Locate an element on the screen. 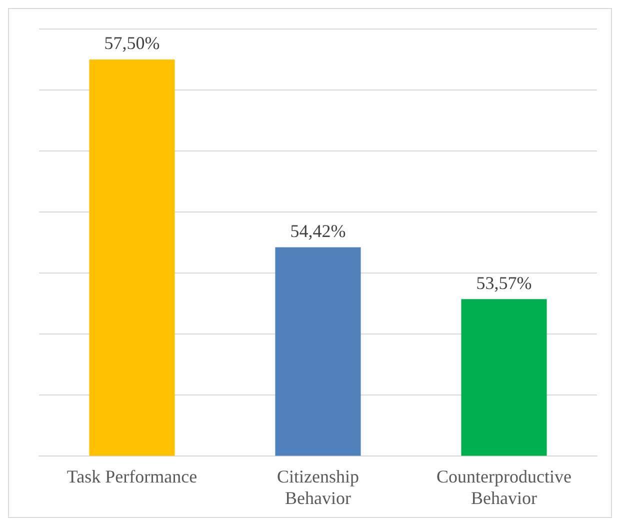 The image size is (620, 526). x-tick-label: Counterproductive Behavior is located at coordinates (504, 487).